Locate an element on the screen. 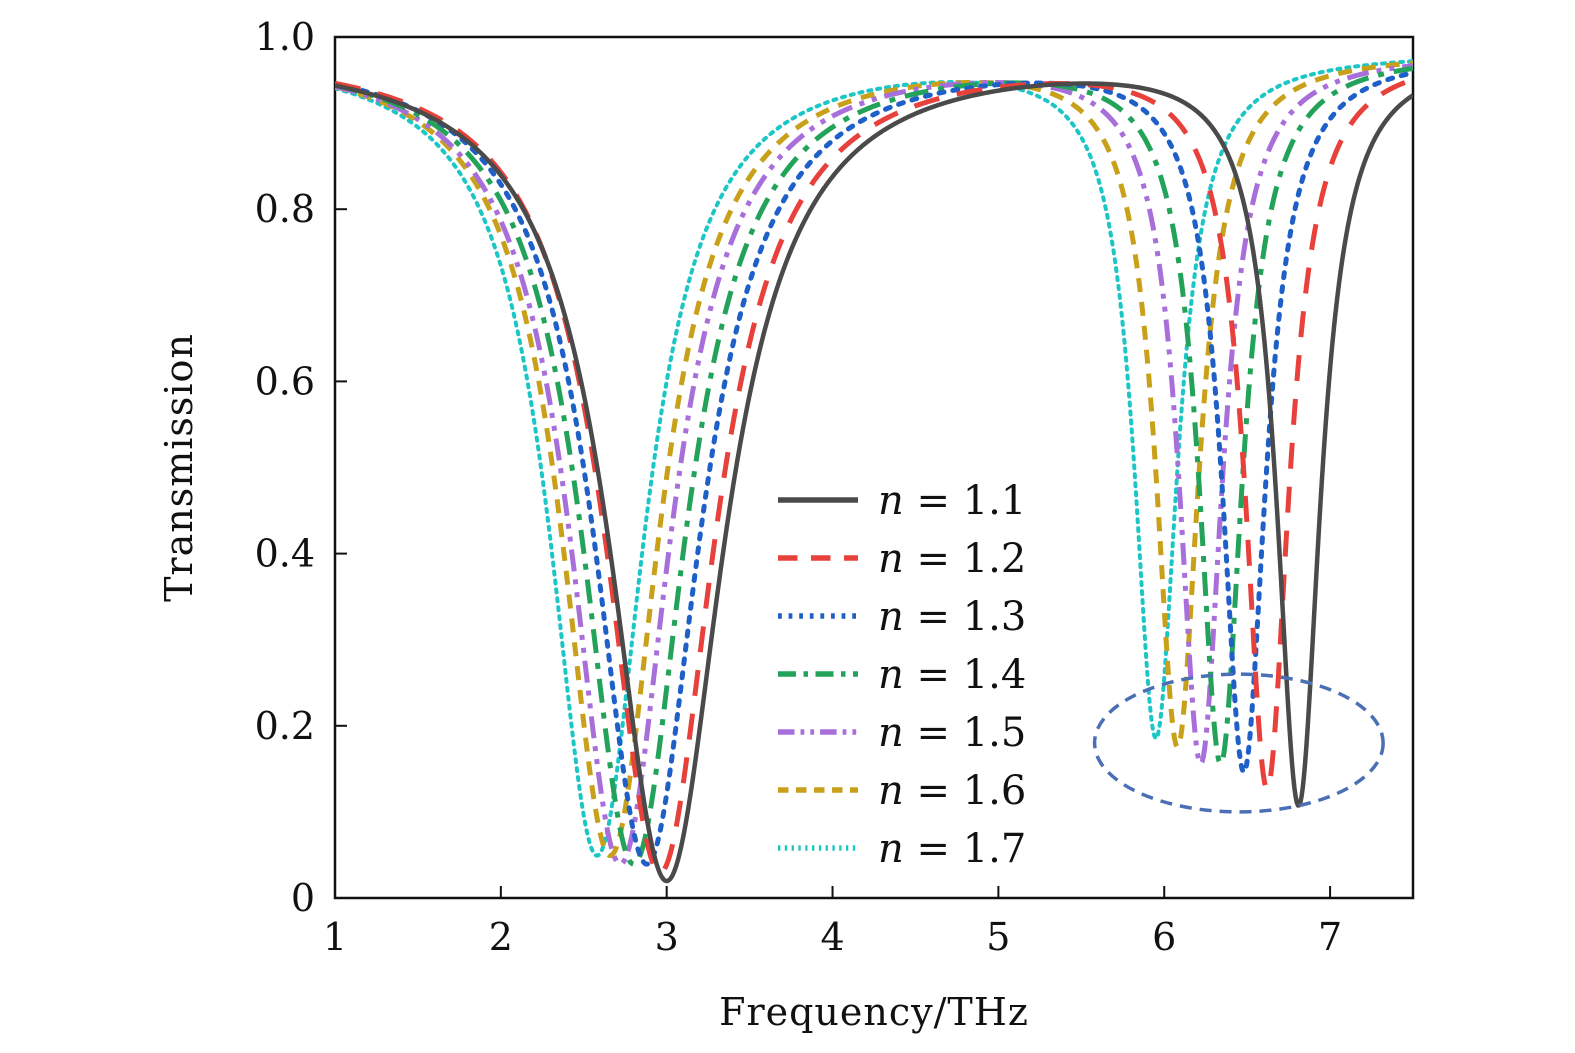  legend-label-n-1.6: n = 1.6 is located at coordinates (952, 791).